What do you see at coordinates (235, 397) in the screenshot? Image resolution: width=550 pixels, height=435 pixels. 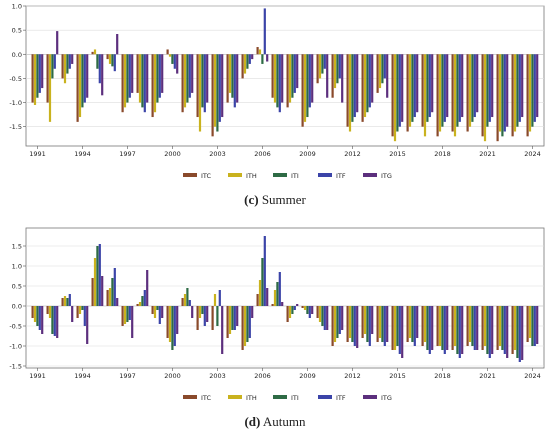 I see `autumn-legend-swatch-ith` at bounding box center [235, 397].